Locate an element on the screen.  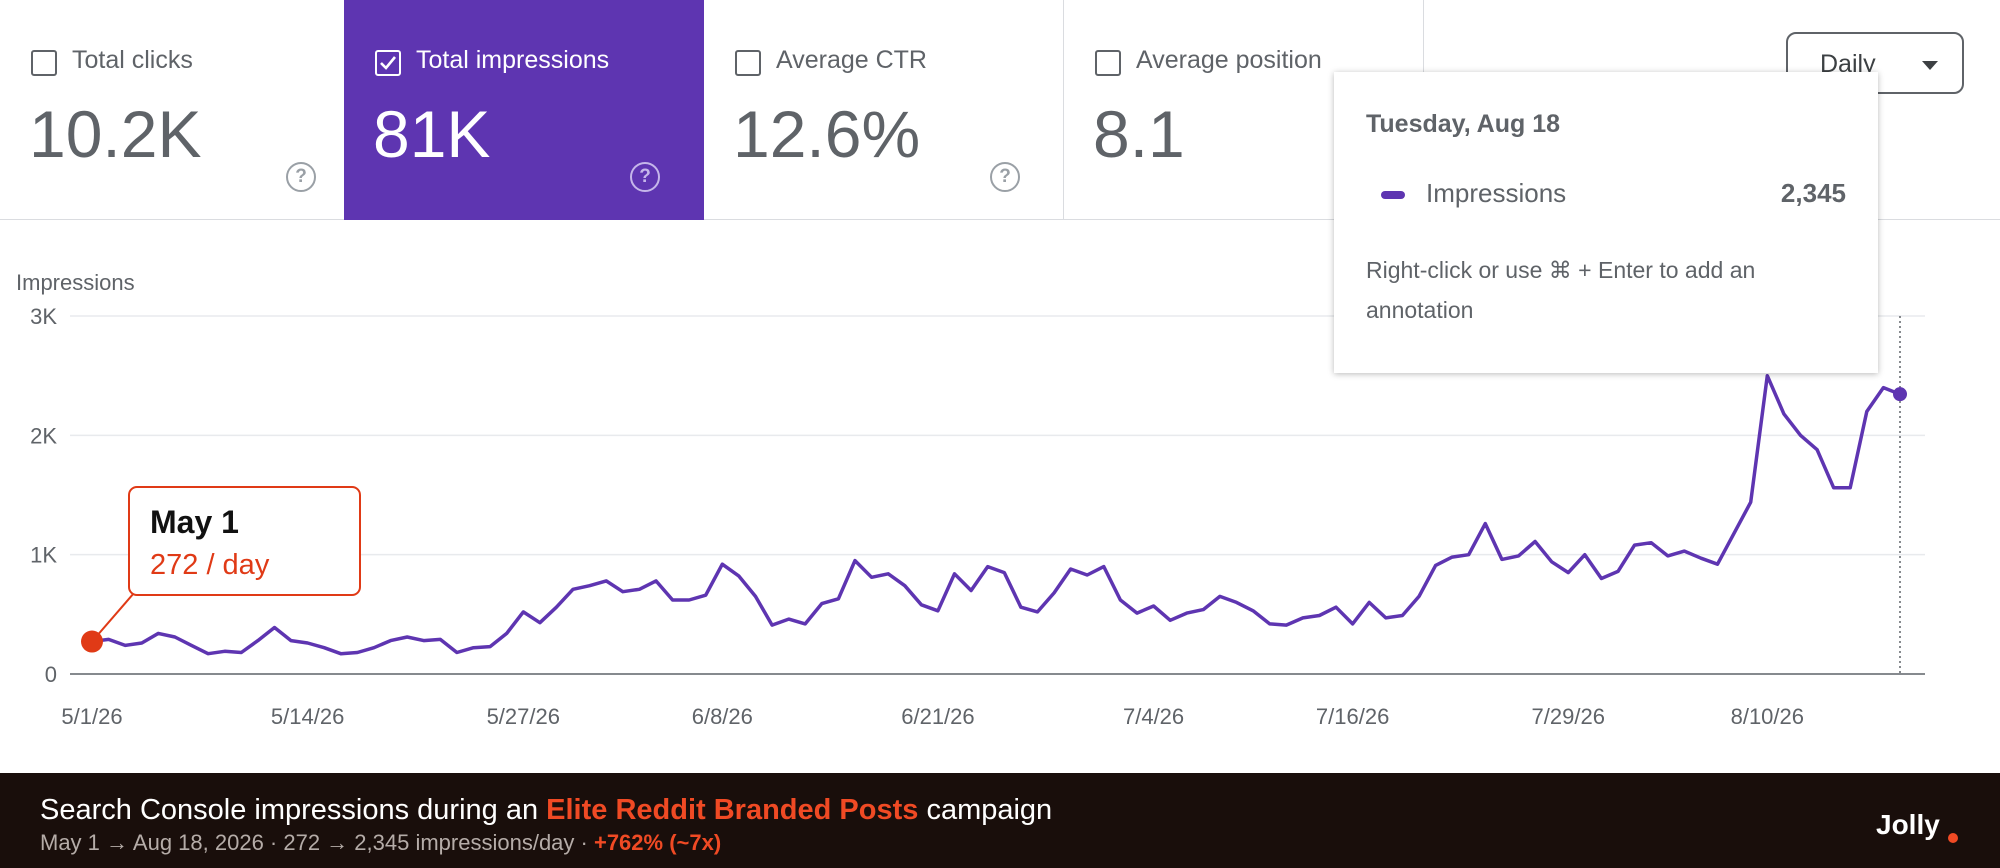
hover-point is located at coordinates (1900, 394).